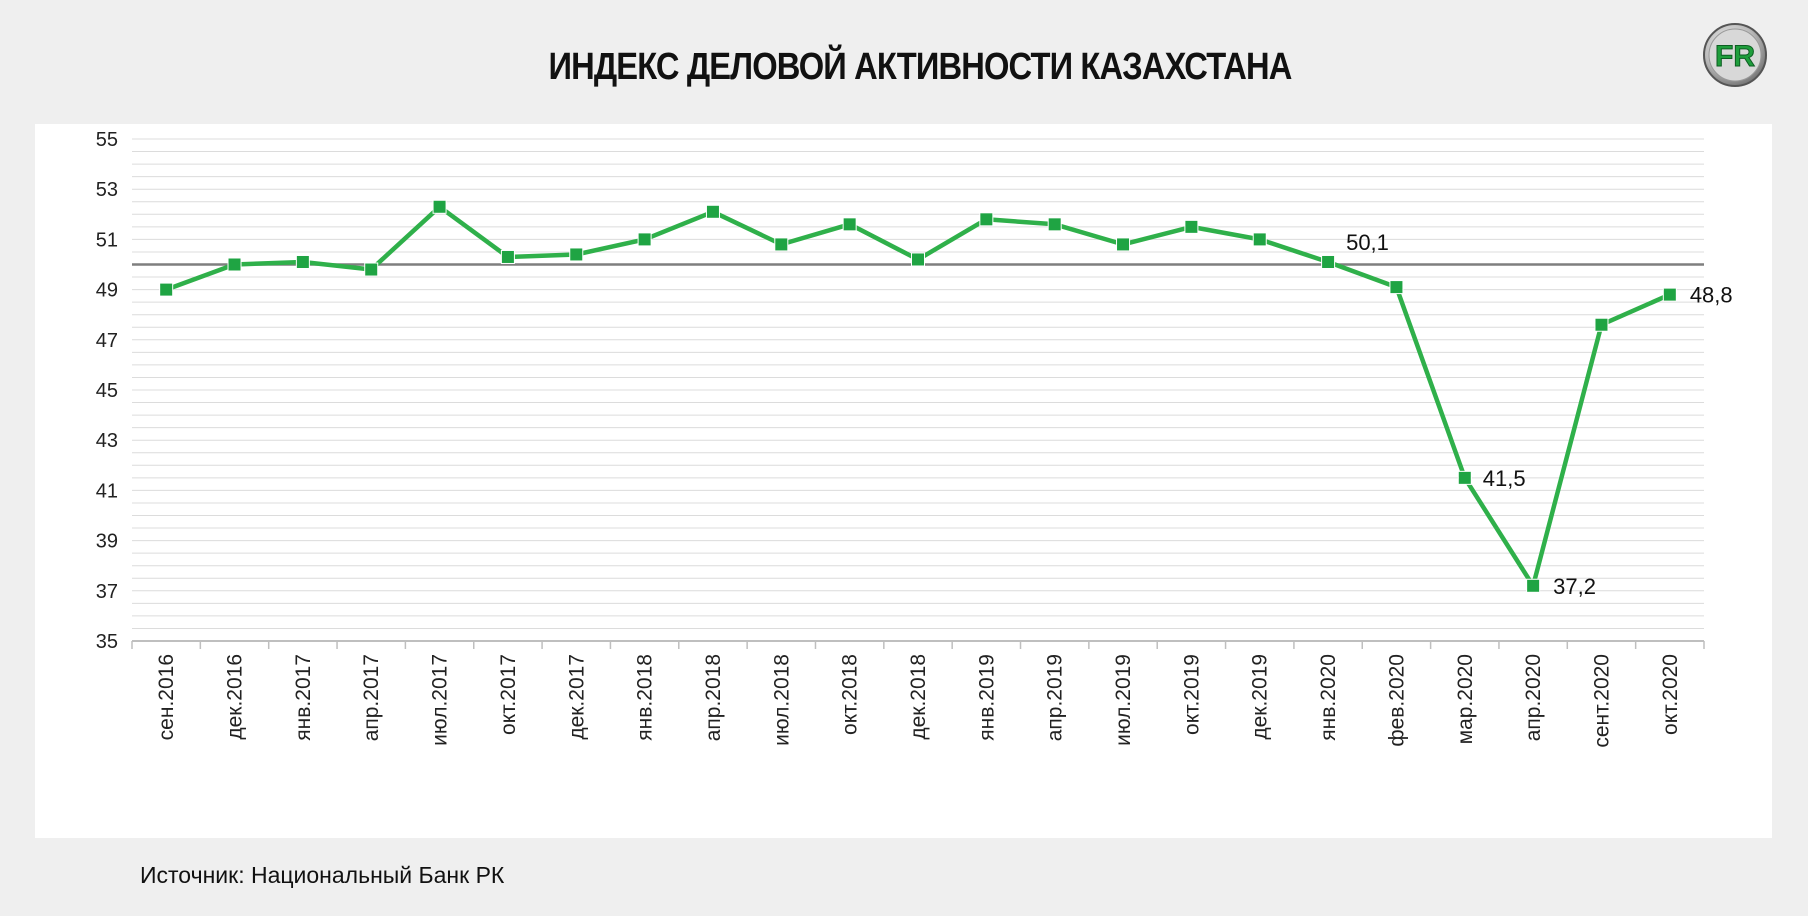  Describe the element at coordinates (1504, 478) in the screenshot. I see `data-label: 41,5` at that location.